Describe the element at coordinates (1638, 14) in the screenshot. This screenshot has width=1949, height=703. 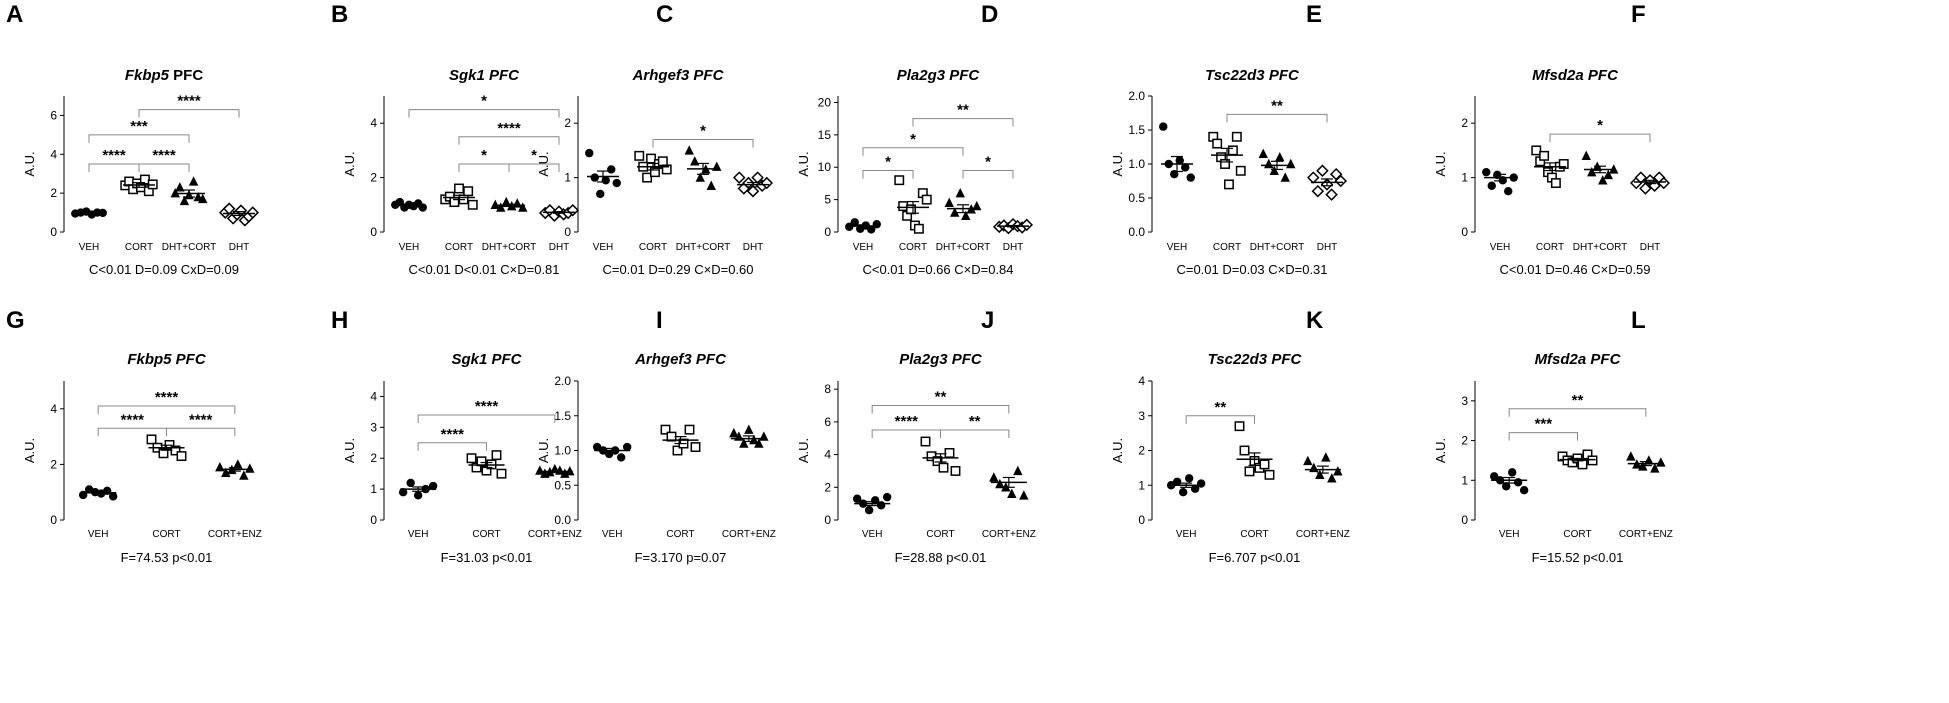
I see `panel-label: F` at that location.